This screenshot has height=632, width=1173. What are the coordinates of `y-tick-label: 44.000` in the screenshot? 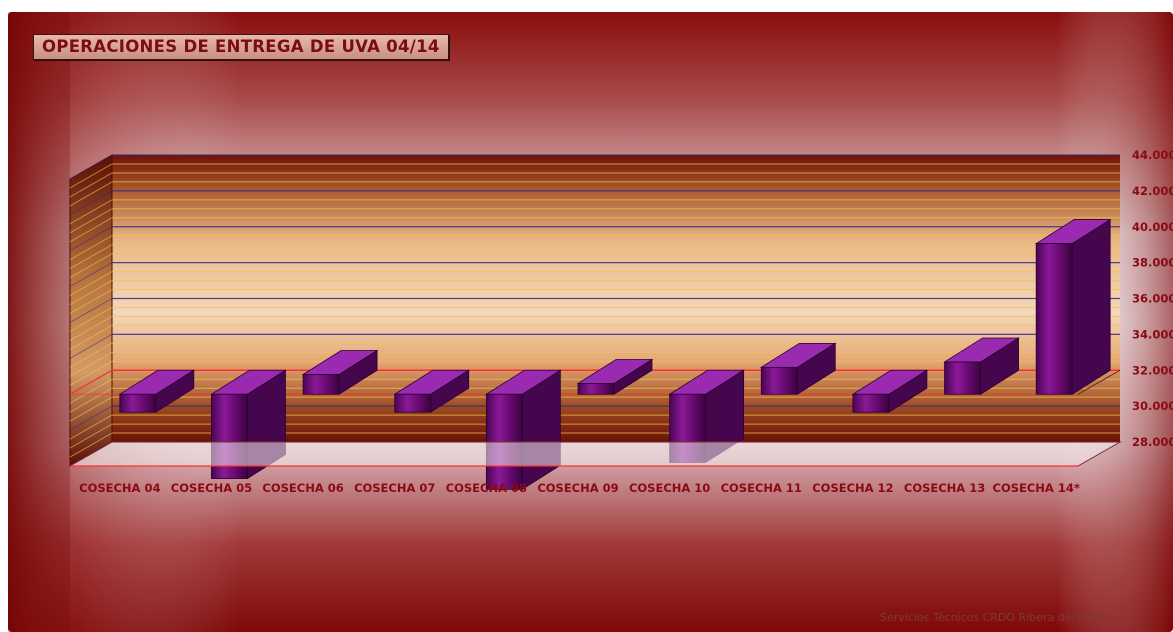 It's located at (1152, 155).